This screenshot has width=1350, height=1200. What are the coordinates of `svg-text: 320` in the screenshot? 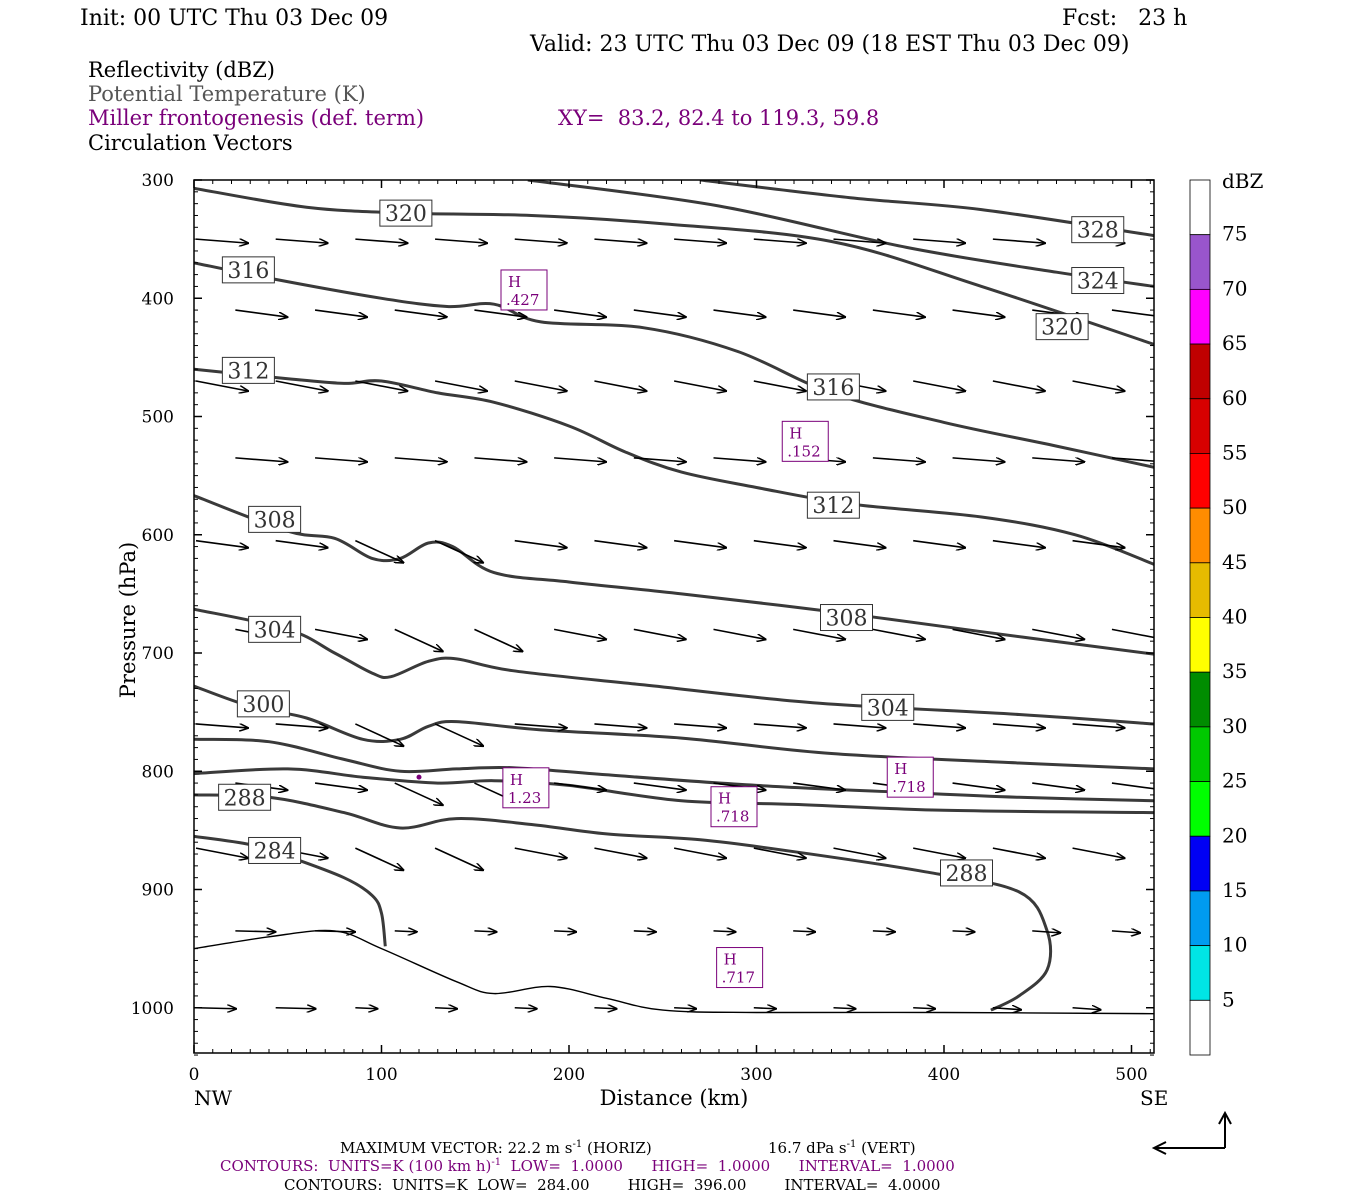 It's located at (406, 214).